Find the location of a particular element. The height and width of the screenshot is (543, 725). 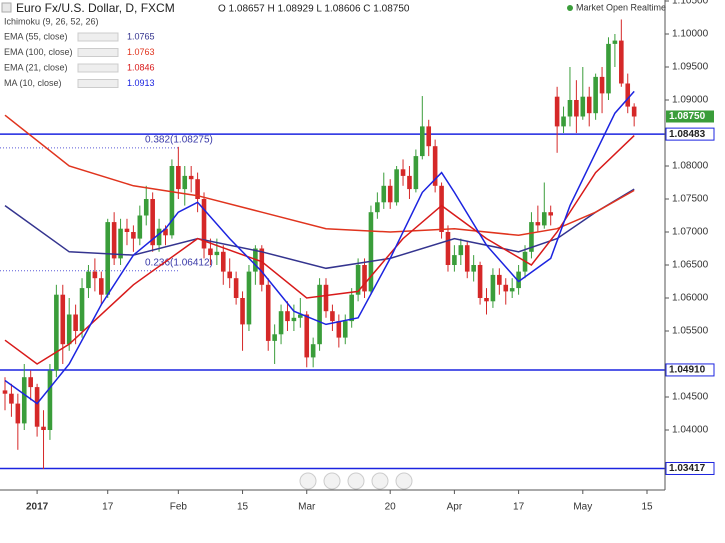

y-tick-label: 1.09000 is located at coordinates (690, 100).